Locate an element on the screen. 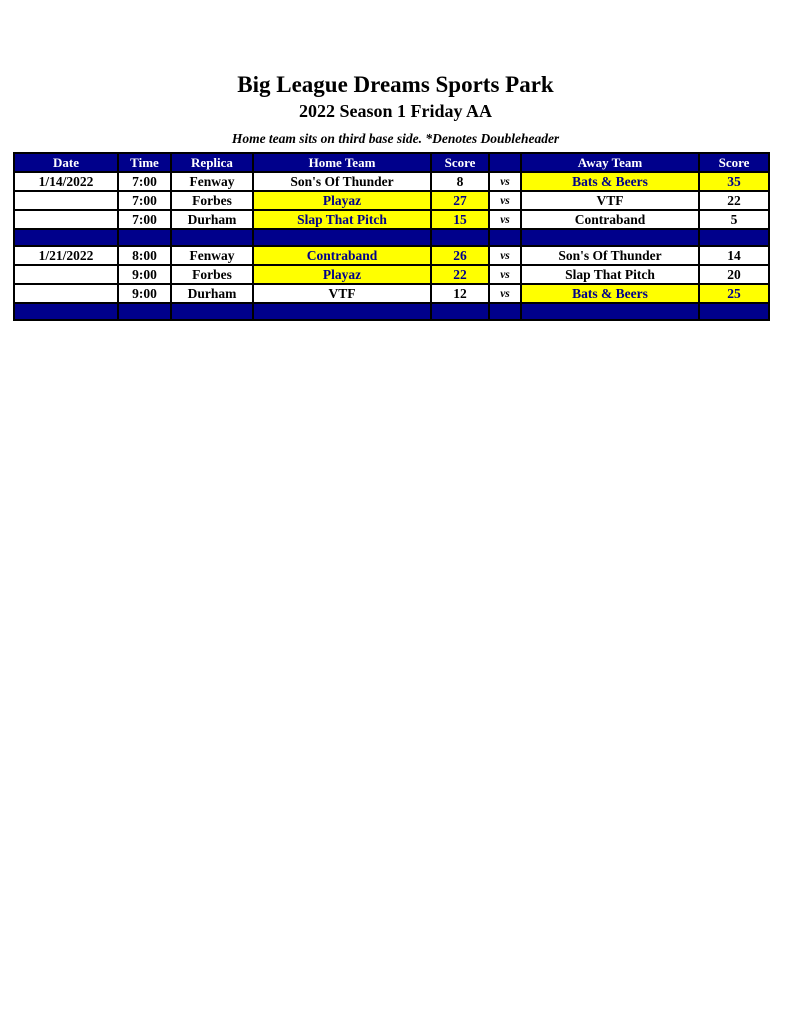 Image resolution: width=791 pixels, height=1024 pixels. away-score-cell: 20 is located at coordinates (734, 274).